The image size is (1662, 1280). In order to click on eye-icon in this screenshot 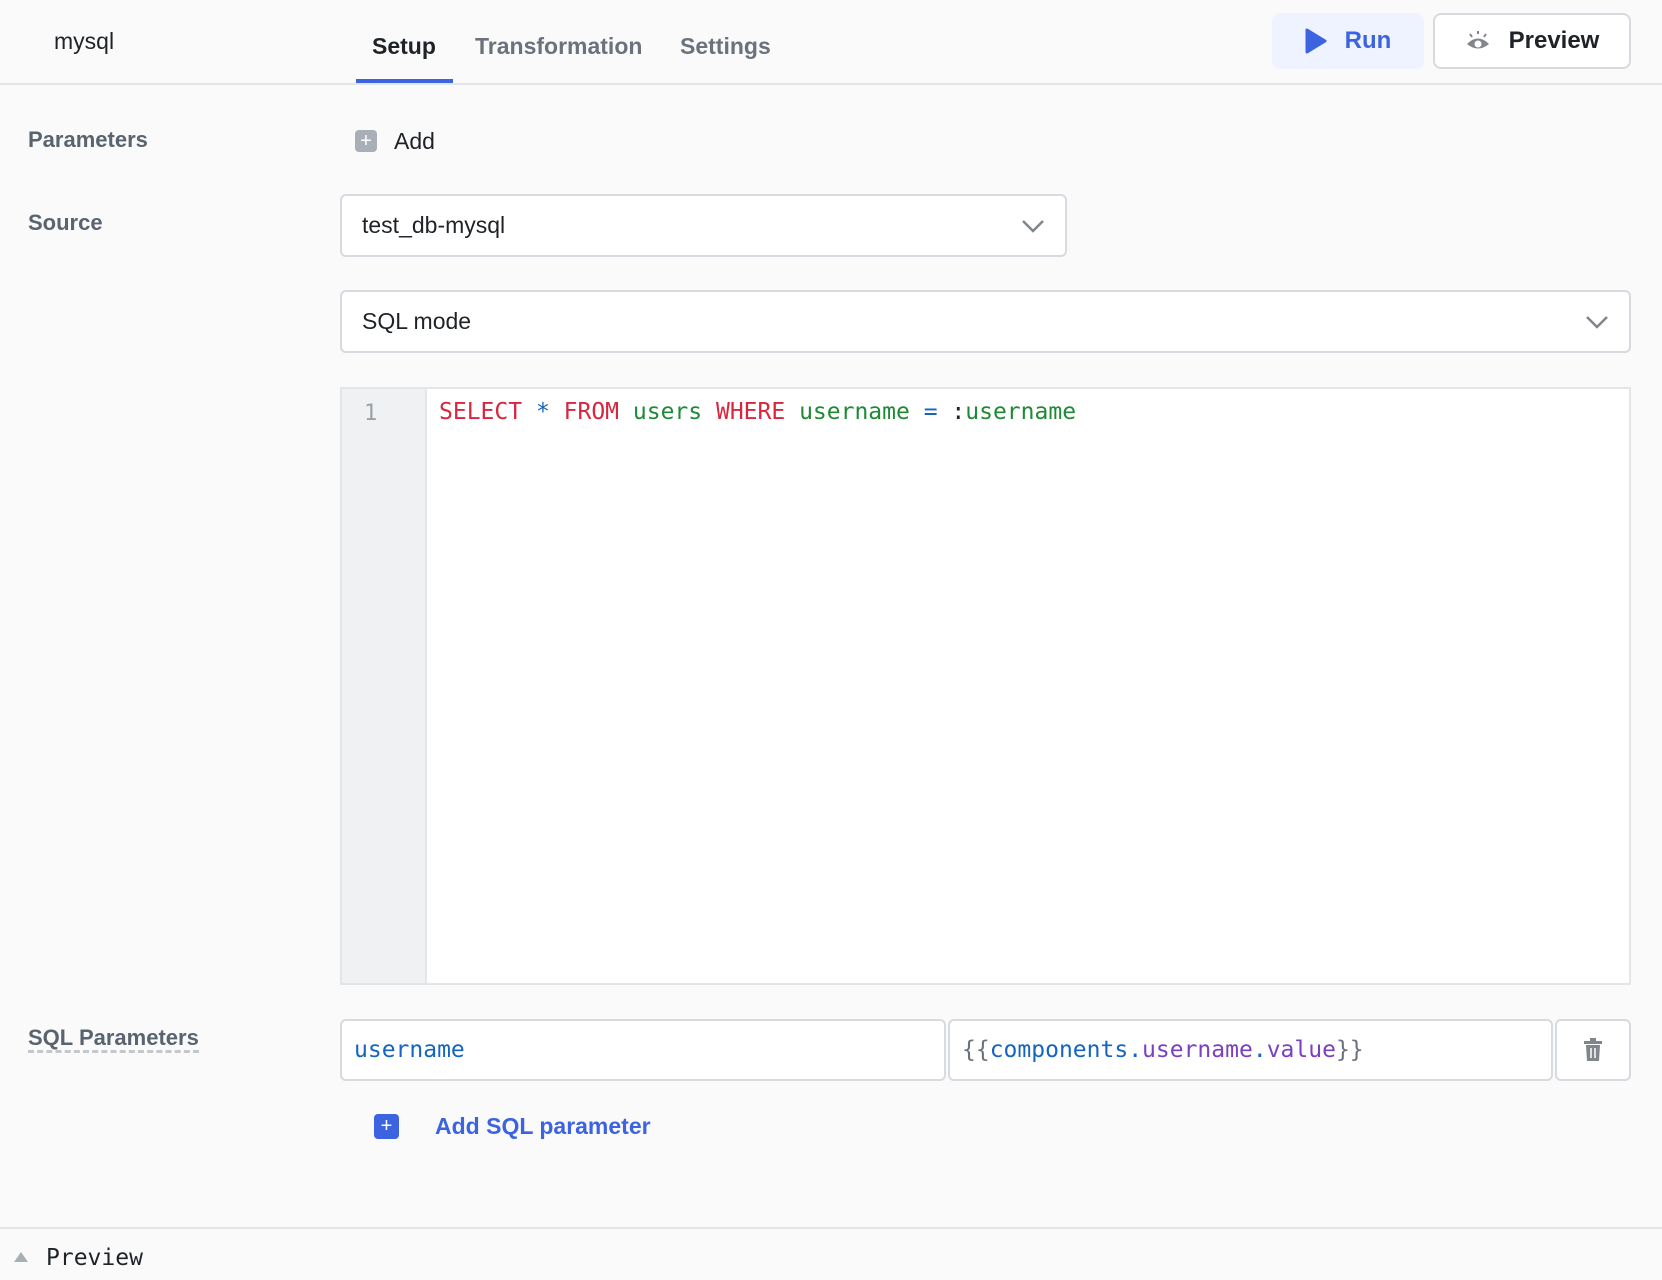, I will do `click(1477, 40)`.